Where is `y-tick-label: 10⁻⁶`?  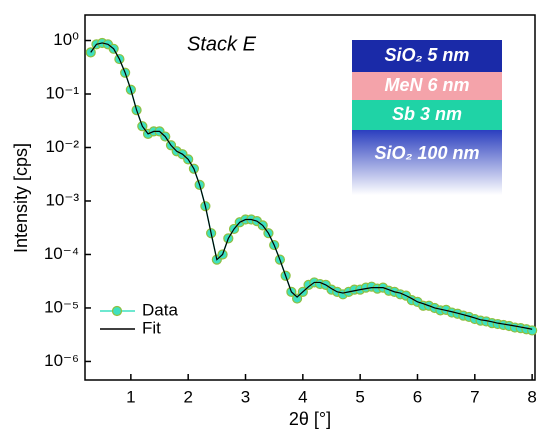
y-tick-label: 10⁻⁶ is located at coordinates (61, 360).